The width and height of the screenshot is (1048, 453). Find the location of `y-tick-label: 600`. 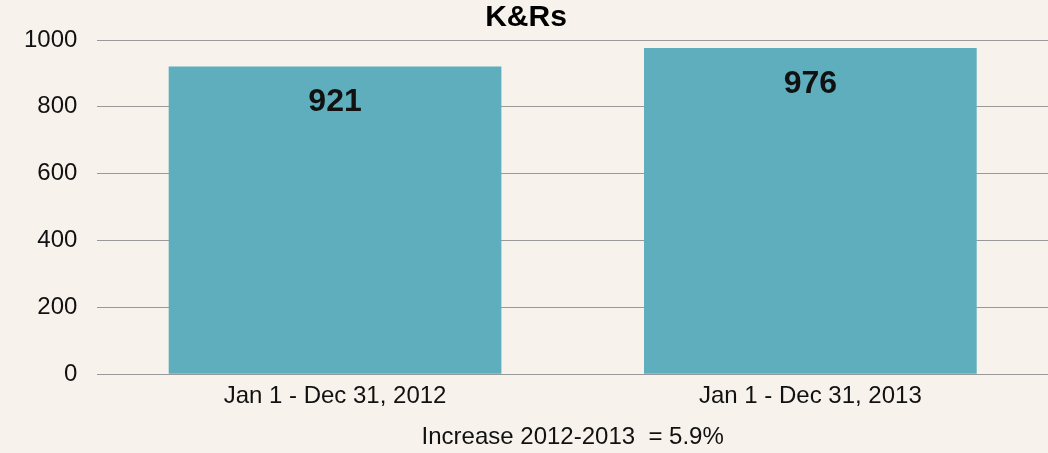

y-tick-label: 600 is located at coordinates (57, 172).